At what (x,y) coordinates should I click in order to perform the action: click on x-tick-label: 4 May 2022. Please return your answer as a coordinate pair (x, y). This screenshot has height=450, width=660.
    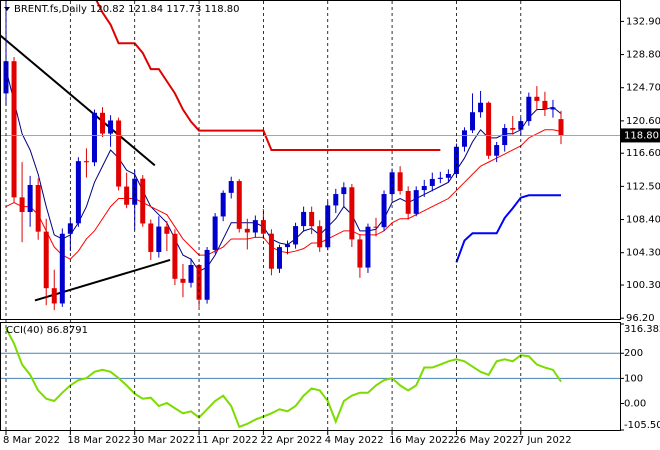
    Looking at the image, I should click on (354, 440).